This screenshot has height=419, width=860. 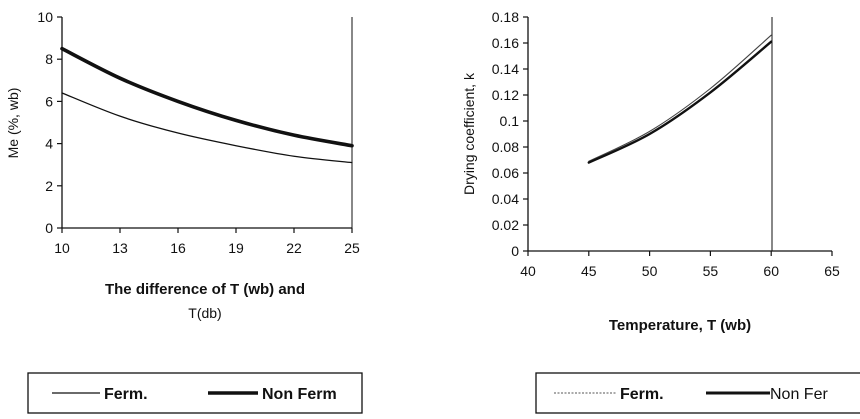 What do you see at coordinates (205, 289) in the screenshot?
I see `chart0-x-axis-label: The difference of T (wb) and` at bounding box center [205, 289].